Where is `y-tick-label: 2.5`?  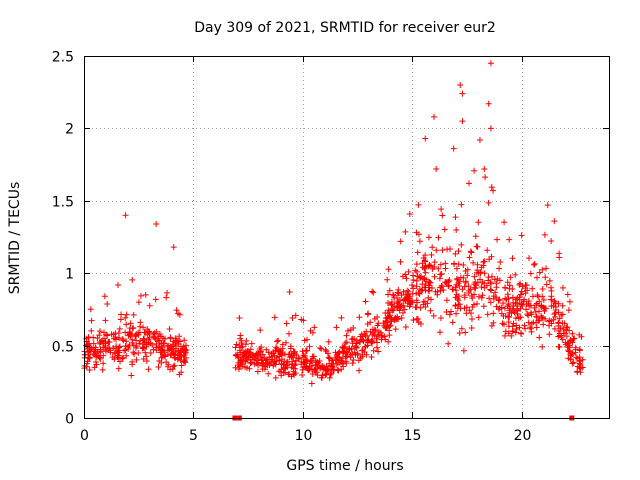 y-tick-label: 2.5 is located at coordinates (63, 58).